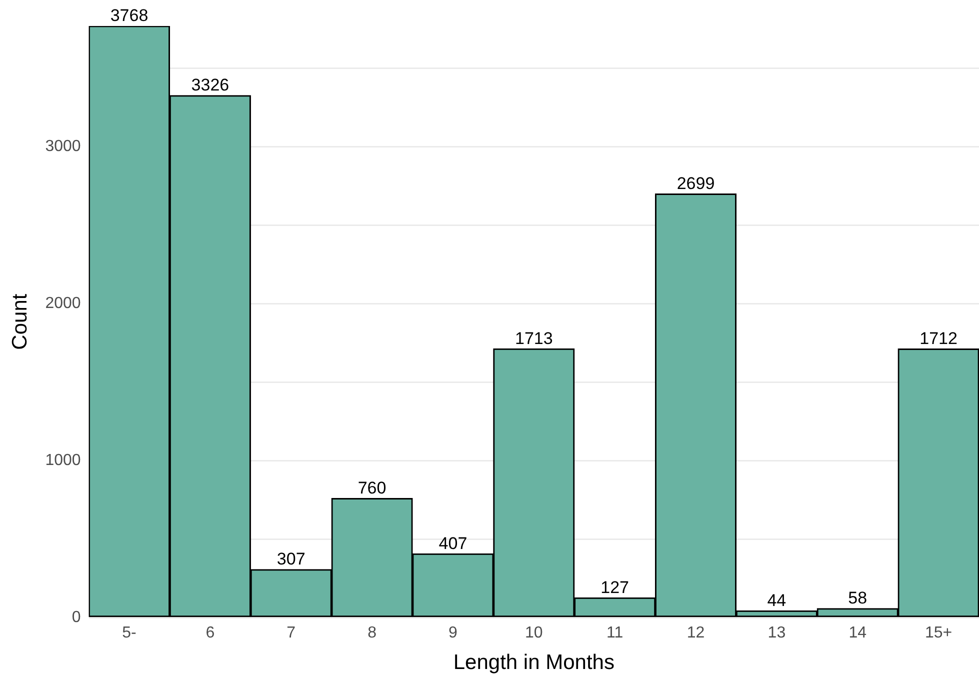 This screenshot has height=684, width=979. I want to click on x-tick-label: 10, so click(534, 633).